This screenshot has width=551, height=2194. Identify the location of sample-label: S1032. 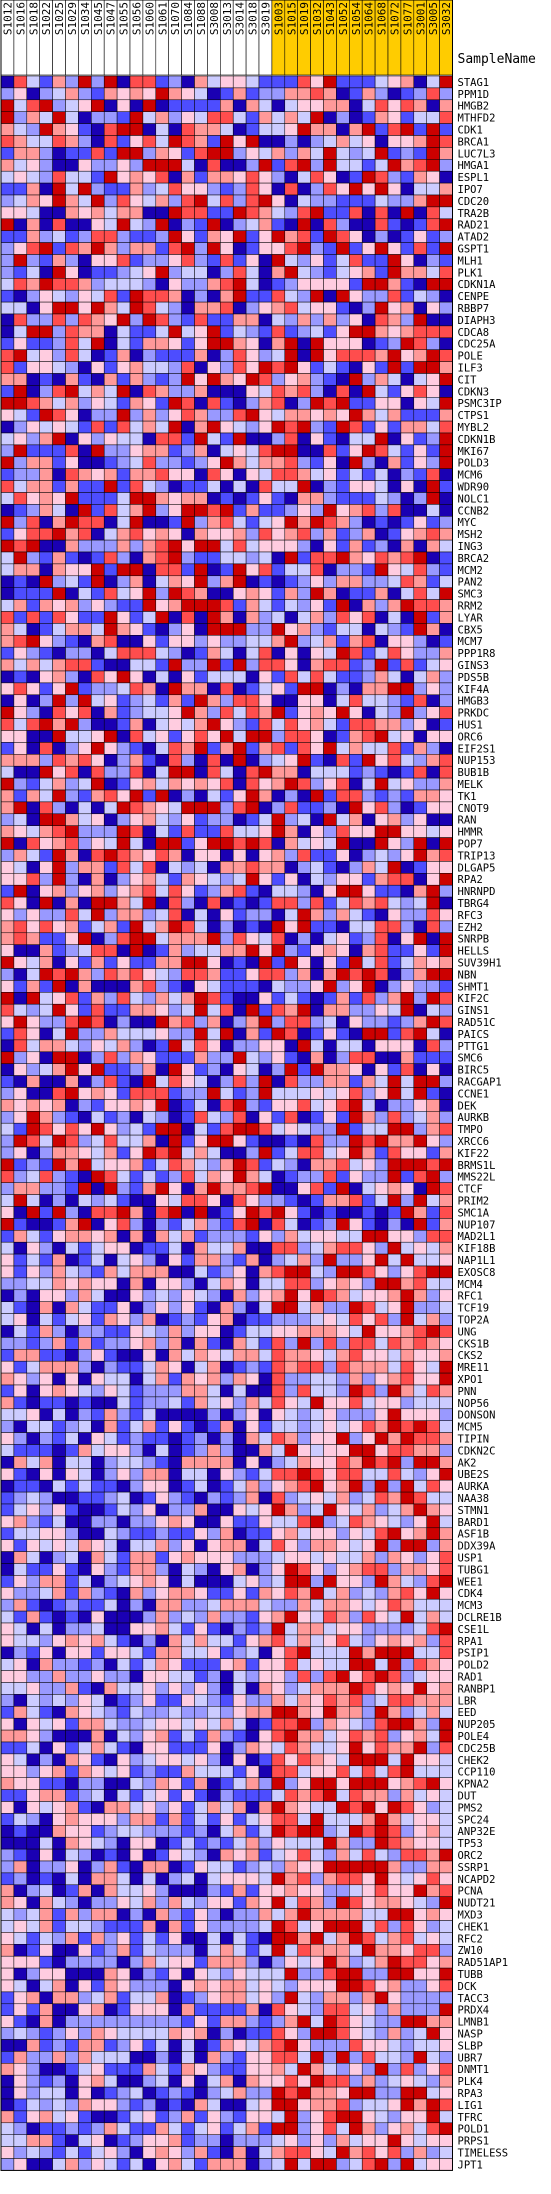
(317, 18).